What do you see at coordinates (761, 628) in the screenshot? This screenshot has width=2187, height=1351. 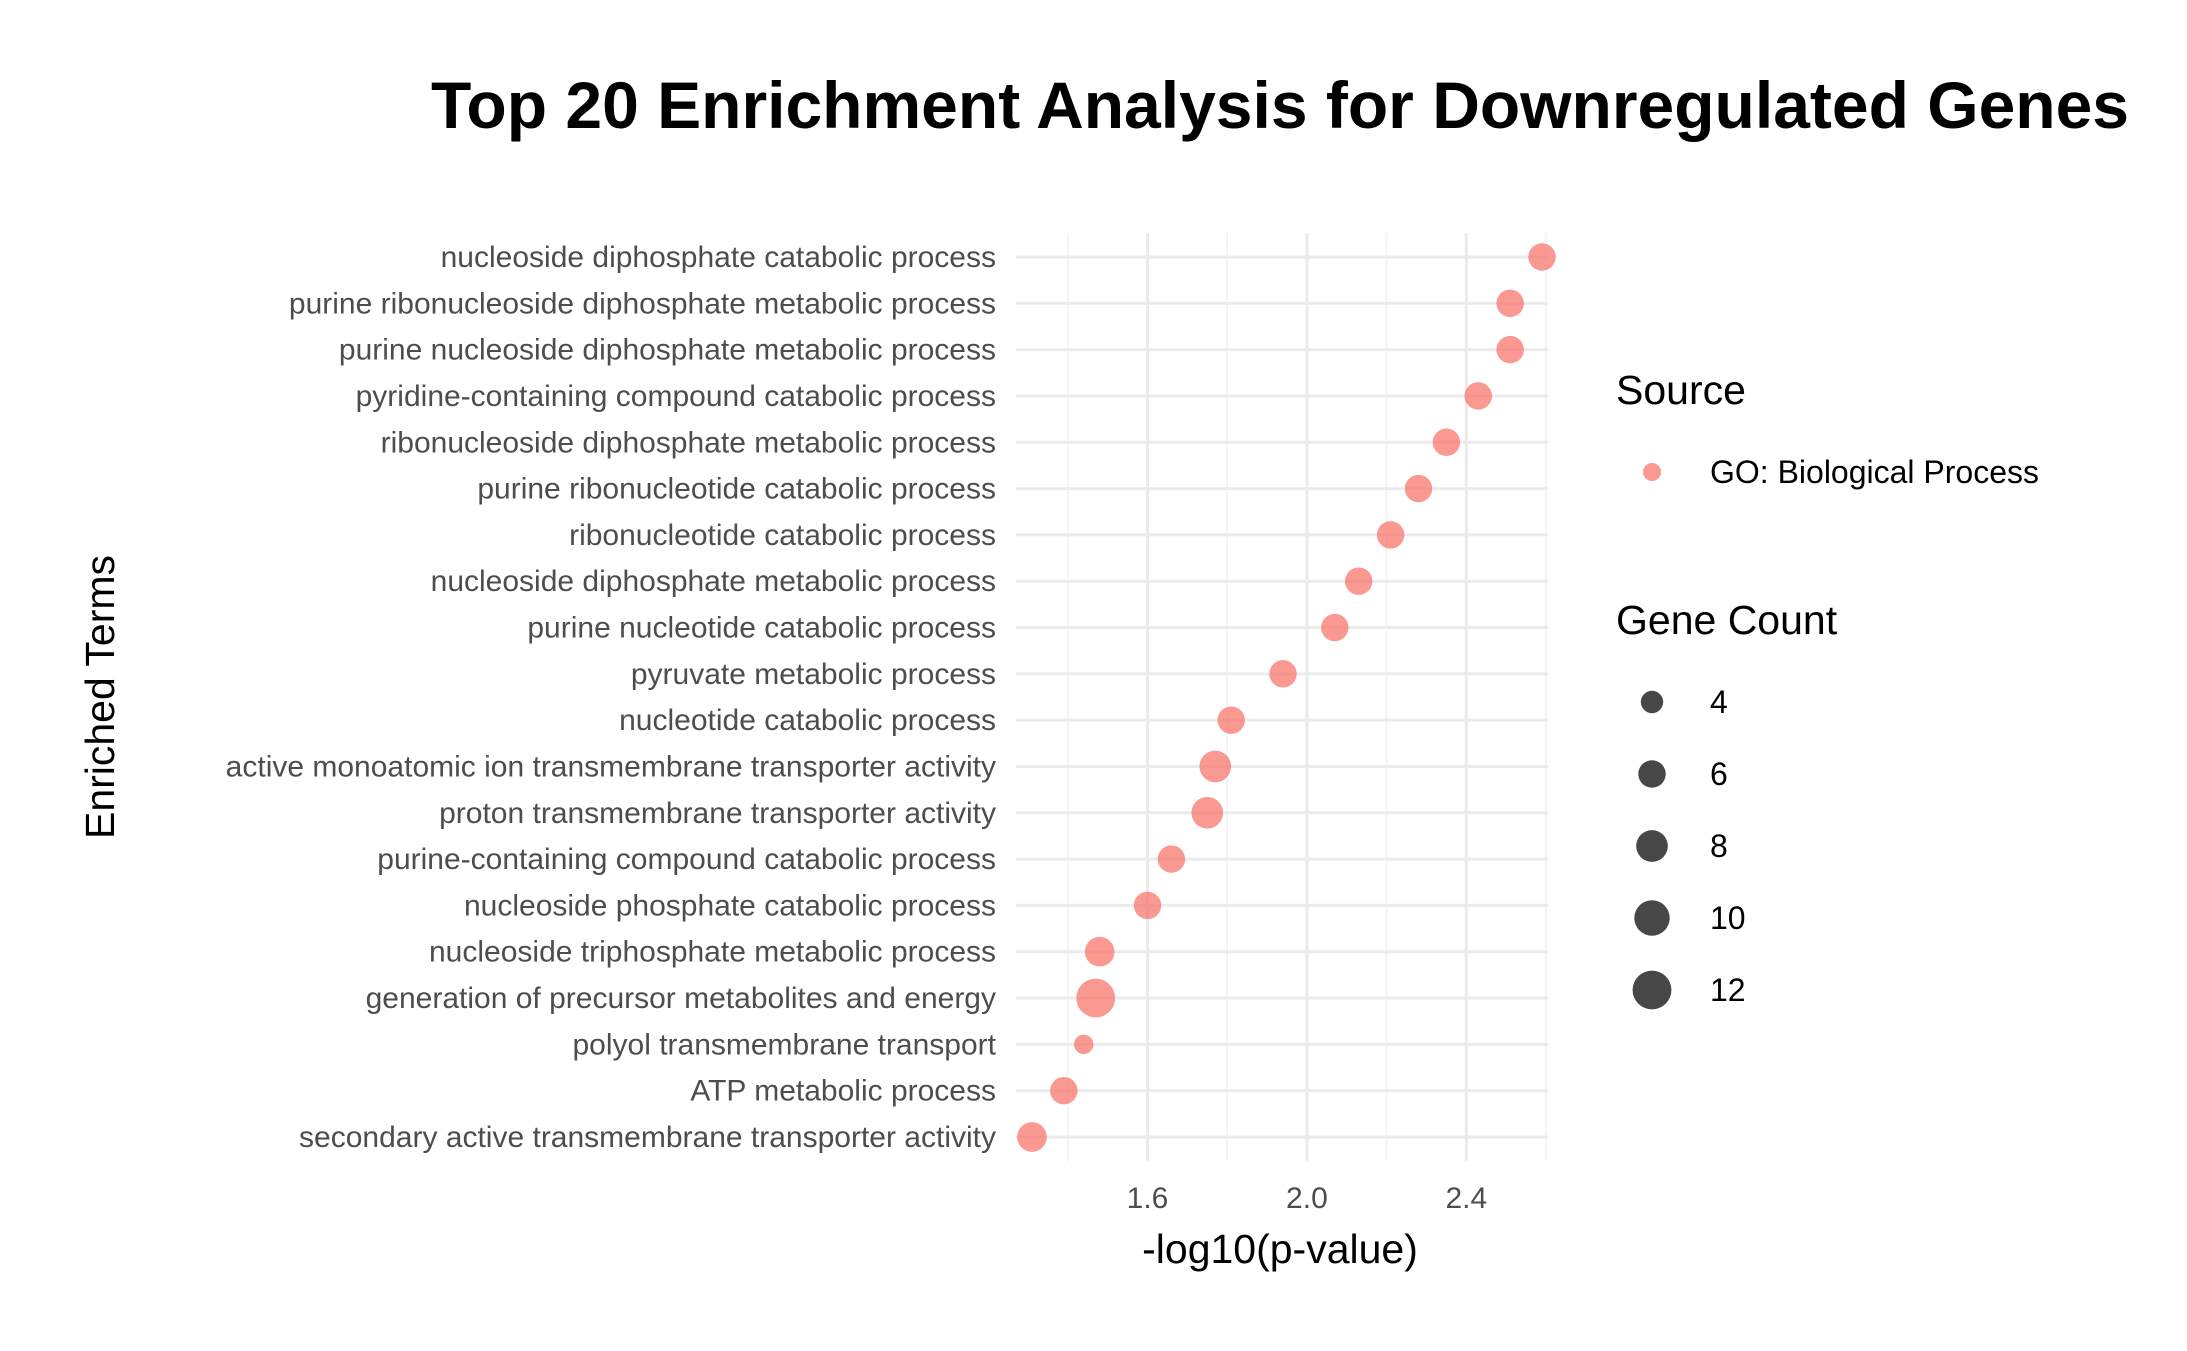 I see `y-tick-label: purine nucleotide catabolic process` at bounding box center [761, 628].